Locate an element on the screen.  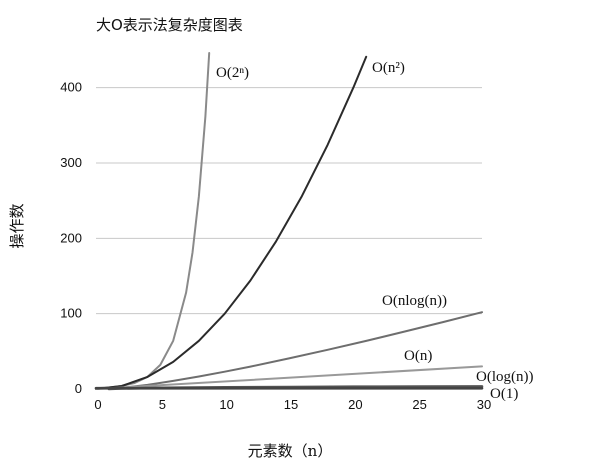
x-tick-label: 5 is located at coordinates (162, 404).